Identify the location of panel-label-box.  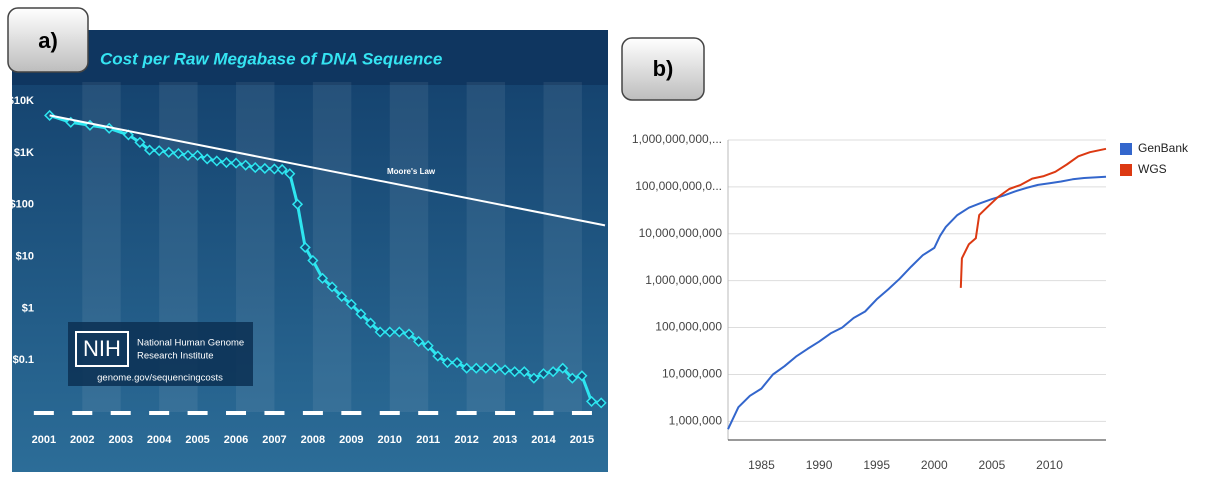
(663, 69).